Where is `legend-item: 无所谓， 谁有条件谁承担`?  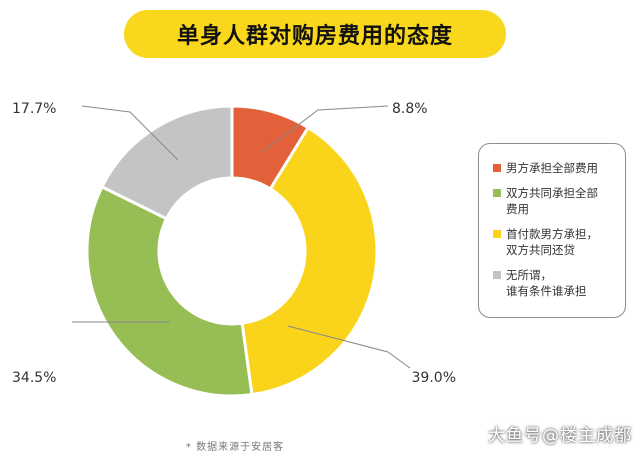 legend-item: 无所谓， 谁有条件谁承担 is located at coordinates (555, 283).